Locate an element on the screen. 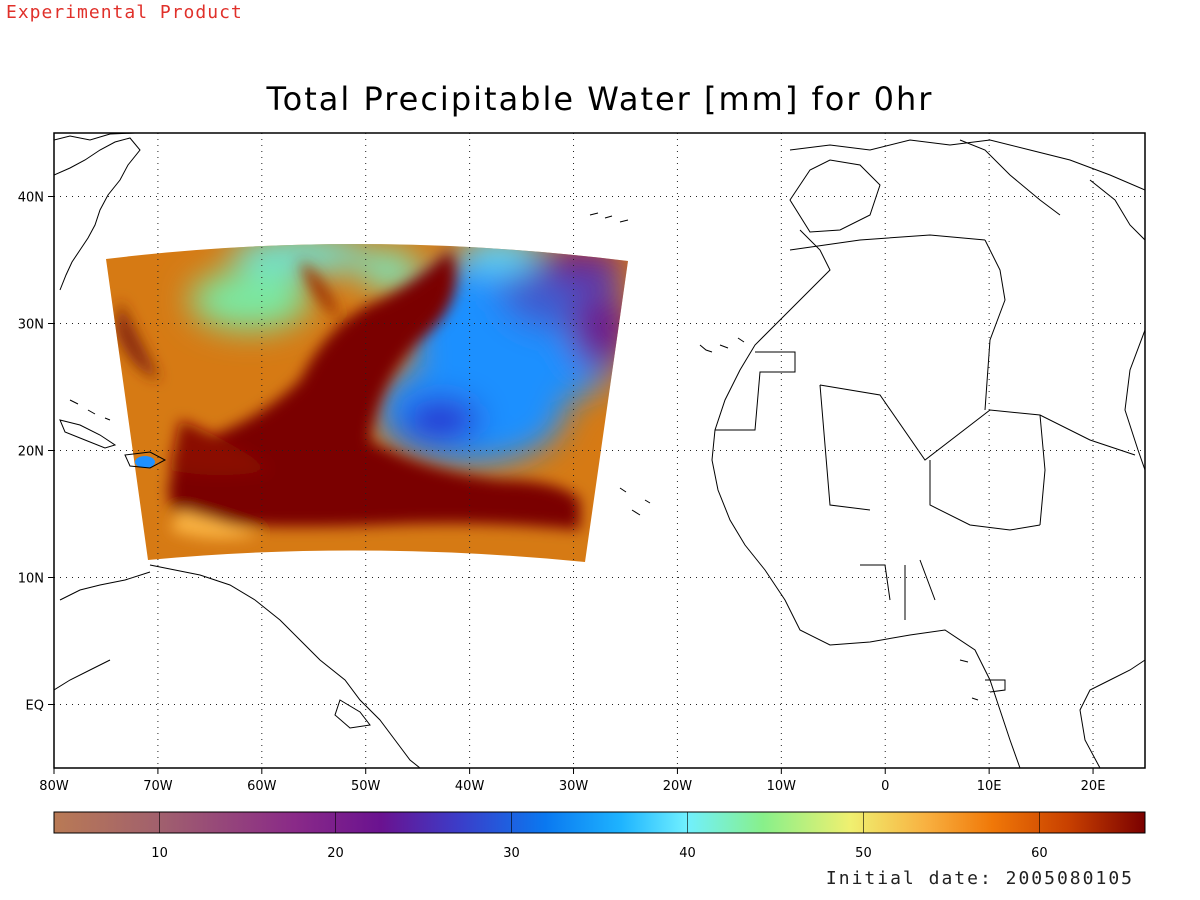 The width and height of the screenshot is (1200, 900). initial-date: Initial date: 2005080105 is located at coordinates (979, 878).